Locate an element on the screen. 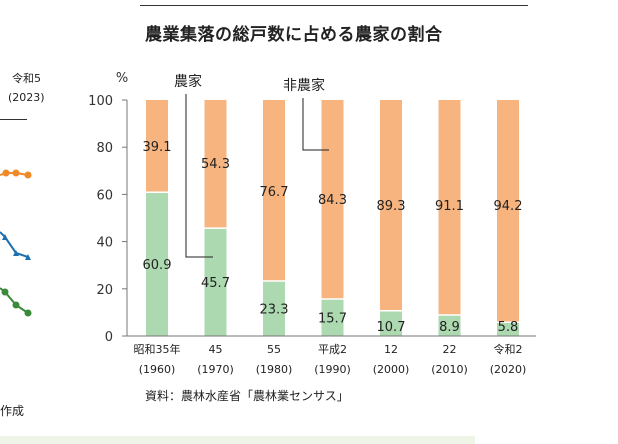 The image size is (618, 444). bar-label-farm: 15.7 is located at coordinates (332, 318).